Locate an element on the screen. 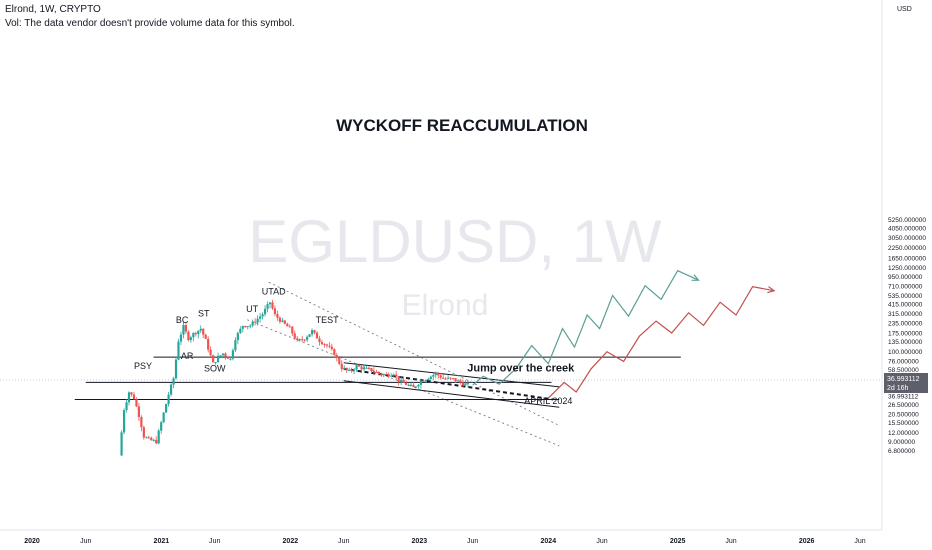  annotation-label: Jump over the creek is located at coordinates (521, 369).